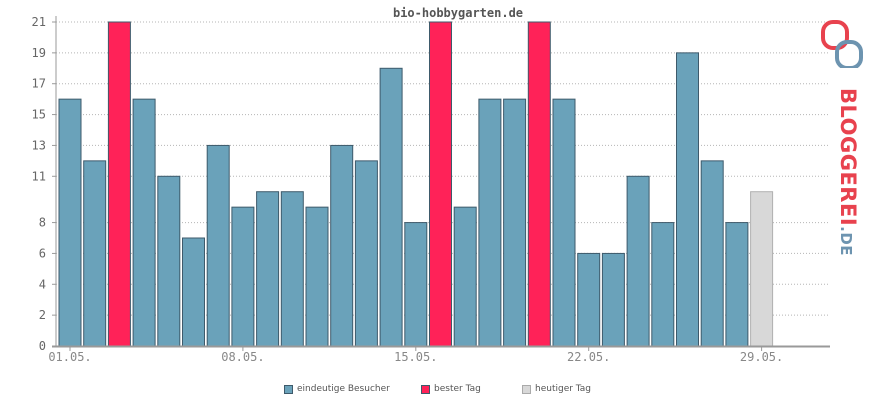 The height and width of the screenshot is (400, 870). What do you see at coordinates (242, 357) in the screenshot?
I see `x-tick-label: 08.05.` at bounding box center [242, 357].